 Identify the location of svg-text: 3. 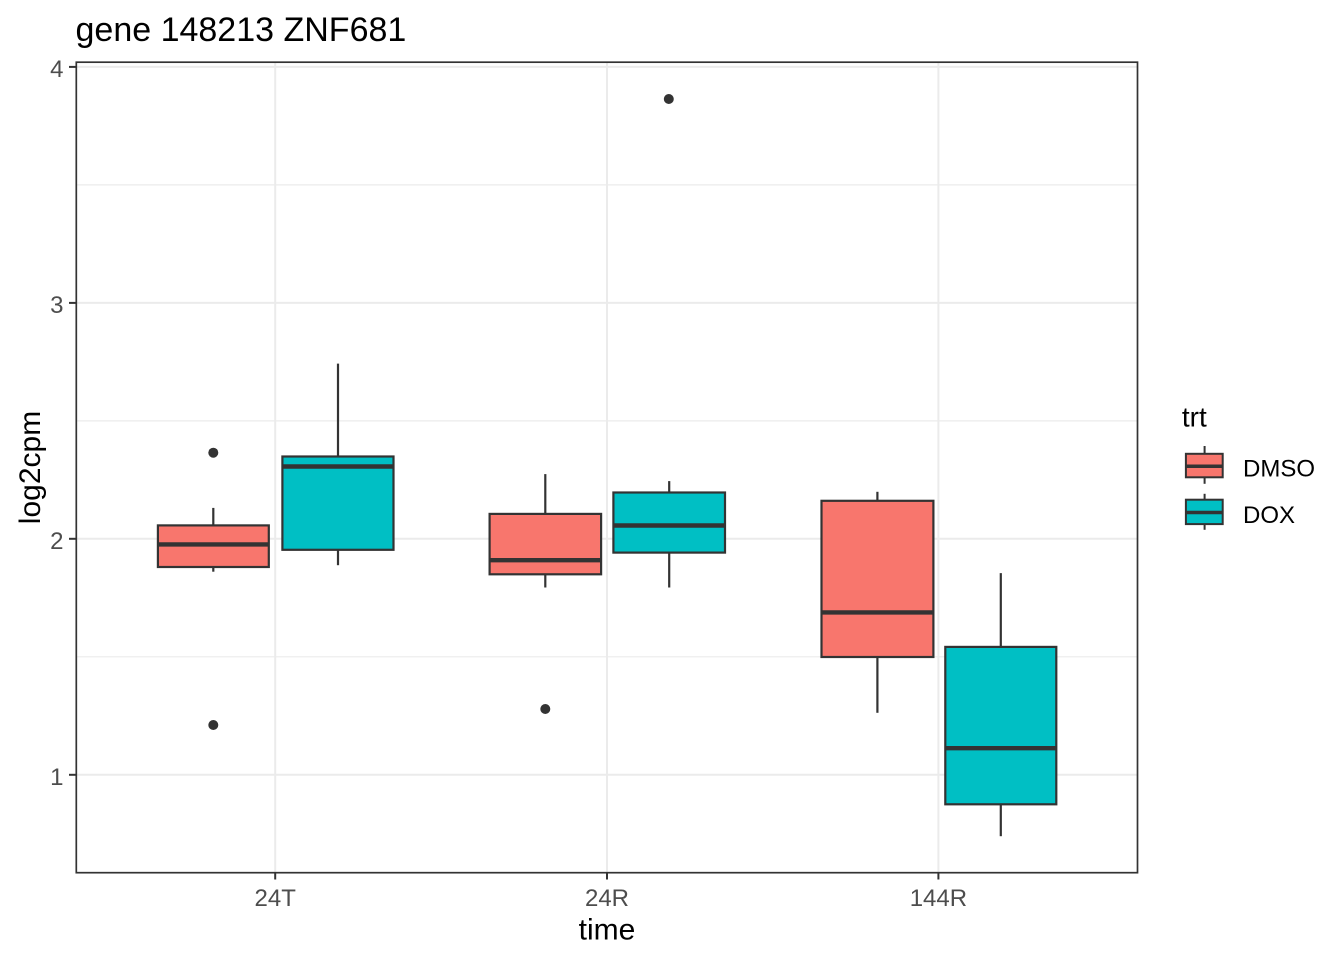
(56, 305).